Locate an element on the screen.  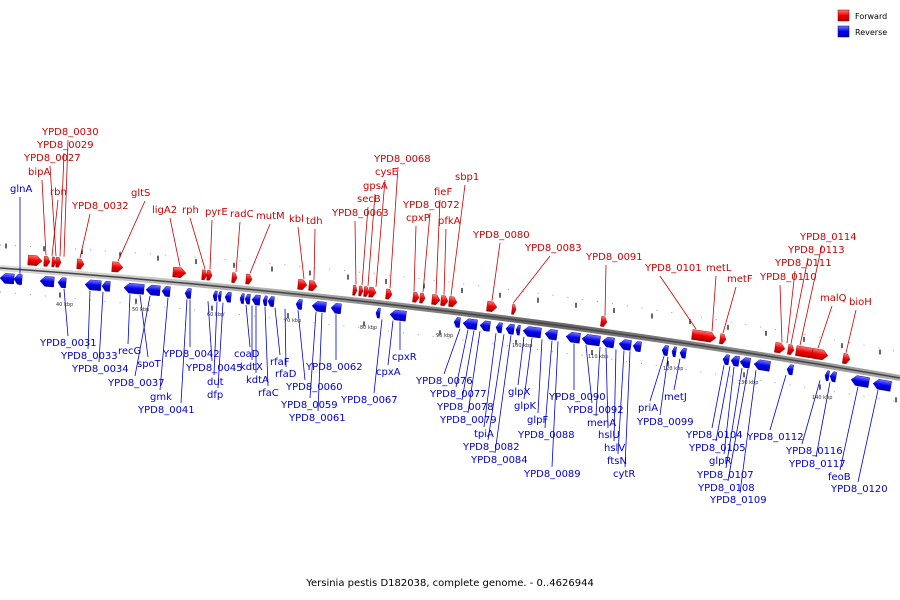
gene-label-ypd8-0063: YPD8_0063 is located at coordinates (360, 213).